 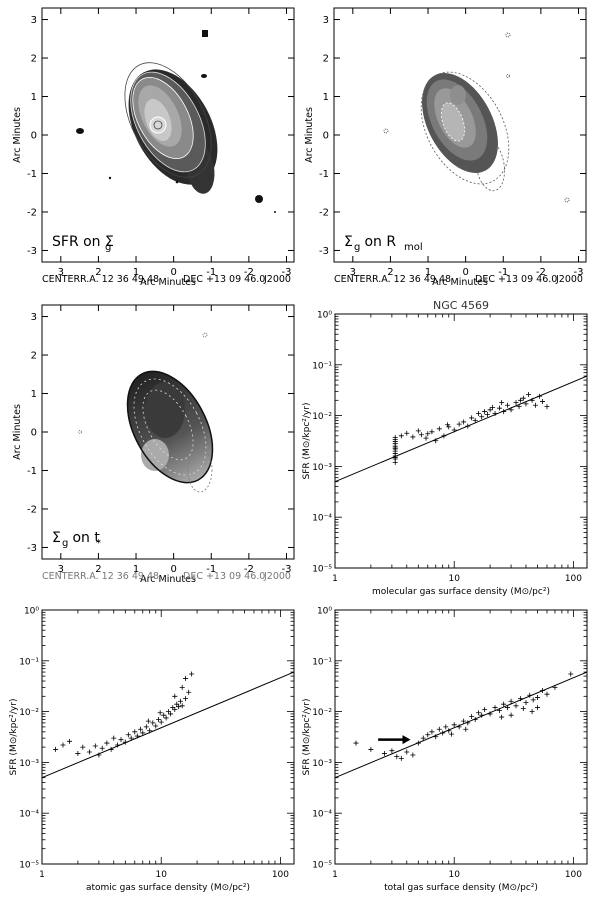 What do you see at coordinates (168, 725) in the screenshot?
I see `fit-line` at bounding box center [168, 725].